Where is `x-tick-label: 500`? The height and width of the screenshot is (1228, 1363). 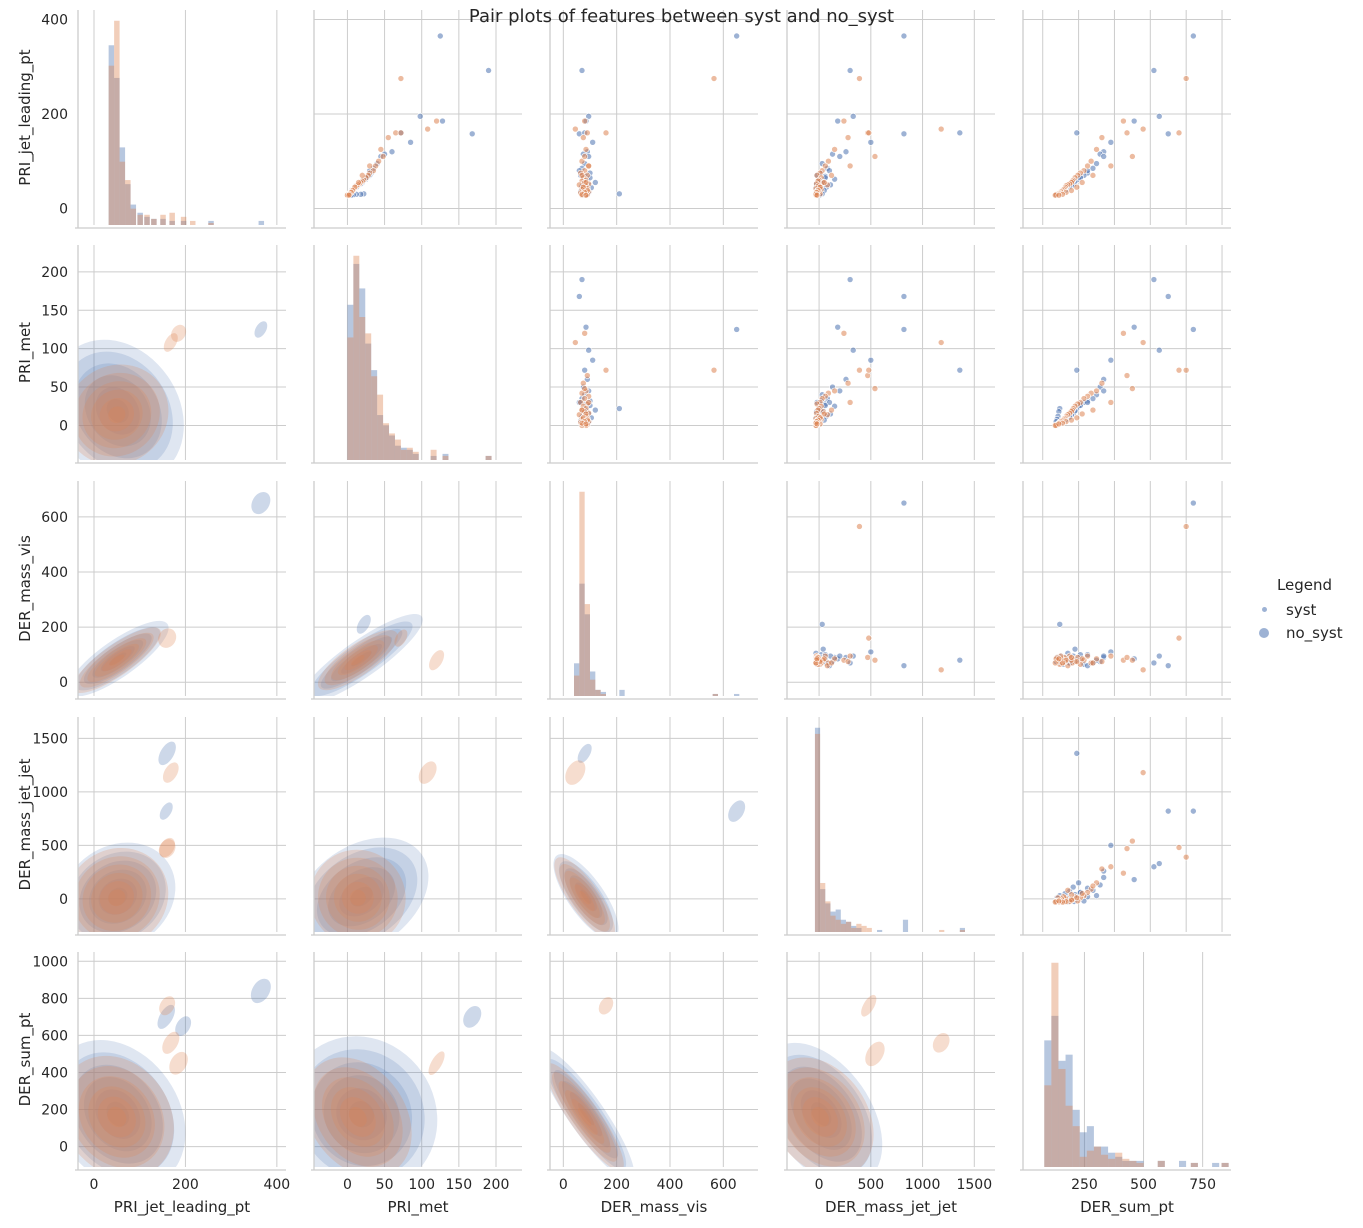
x-tick-label: 500 is located at coordinates (1143, 1185).